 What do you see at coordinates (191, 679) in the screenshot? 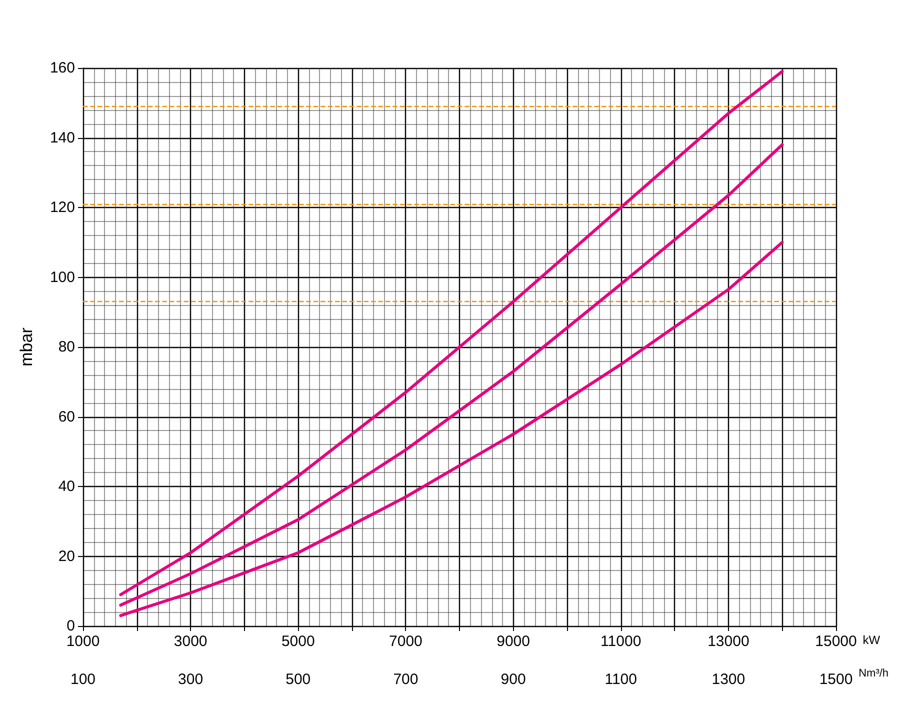
I see `x2-tick-label: 300` at bounding box center [191, 679].